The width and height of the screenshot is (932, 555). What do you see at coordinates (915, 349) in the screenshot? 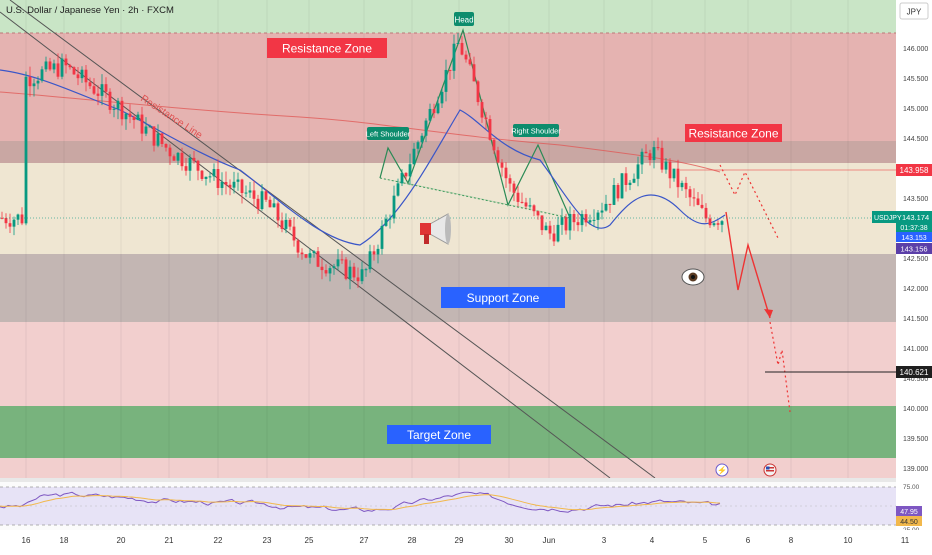
I see `price-tick-label: 141.000` at bounding box center [915, 349].